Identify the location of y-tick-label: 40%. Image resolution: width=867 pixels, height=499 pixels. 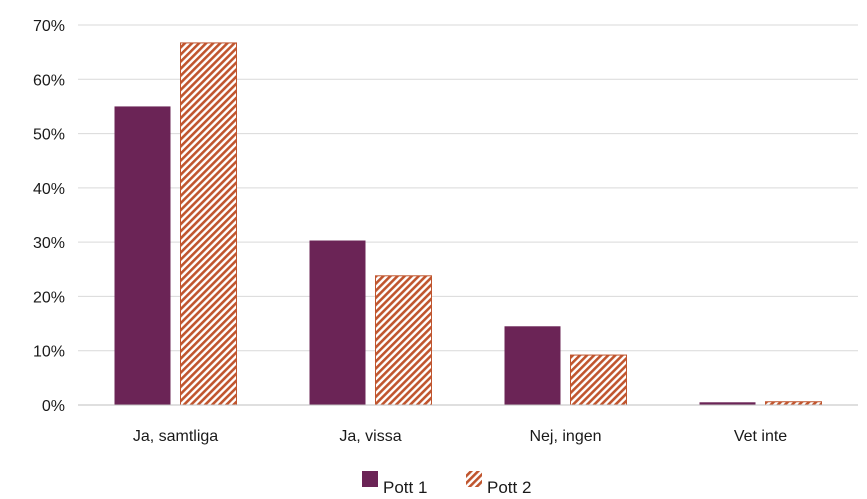
(49, 189).